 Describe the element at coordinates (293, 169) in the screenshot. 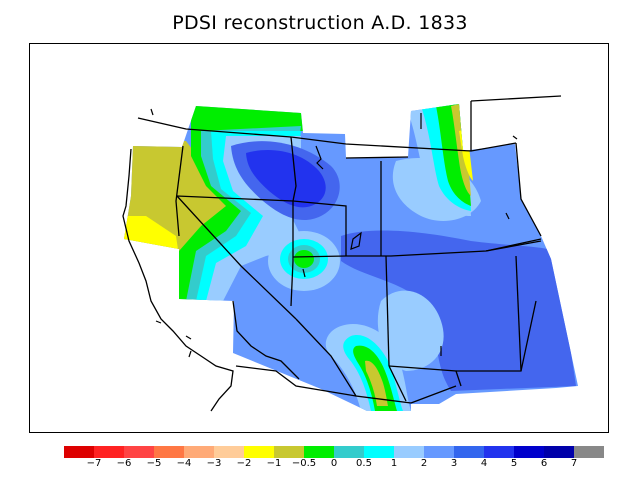

I see `border-id-mt` at that location.